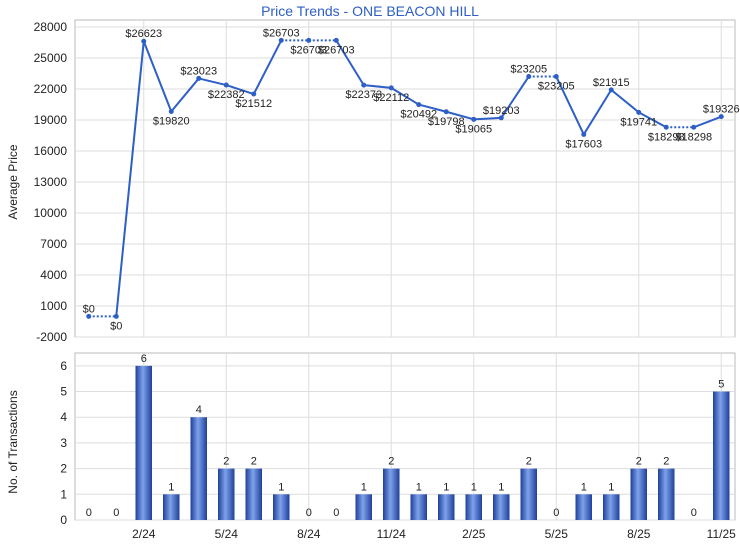 Image resolution: width=740 pixels, height=550 pixels. Describe the element at coordinates (639, 534) in the screenshot. I see `x-tick-label: 8/25` at that location.